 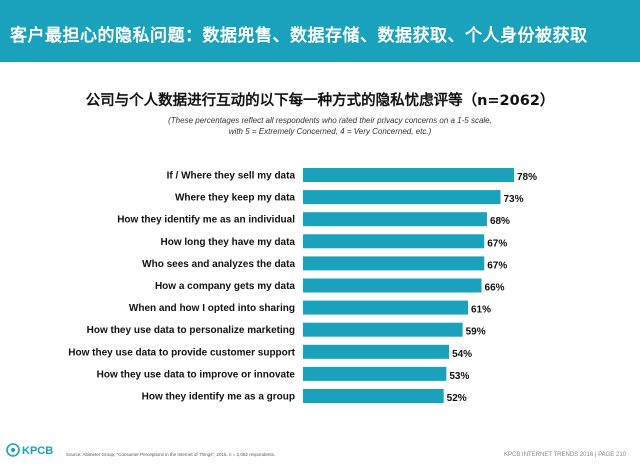 I want to click on category-label: How they use data to improve or innovate, so click(x=196, y=374).